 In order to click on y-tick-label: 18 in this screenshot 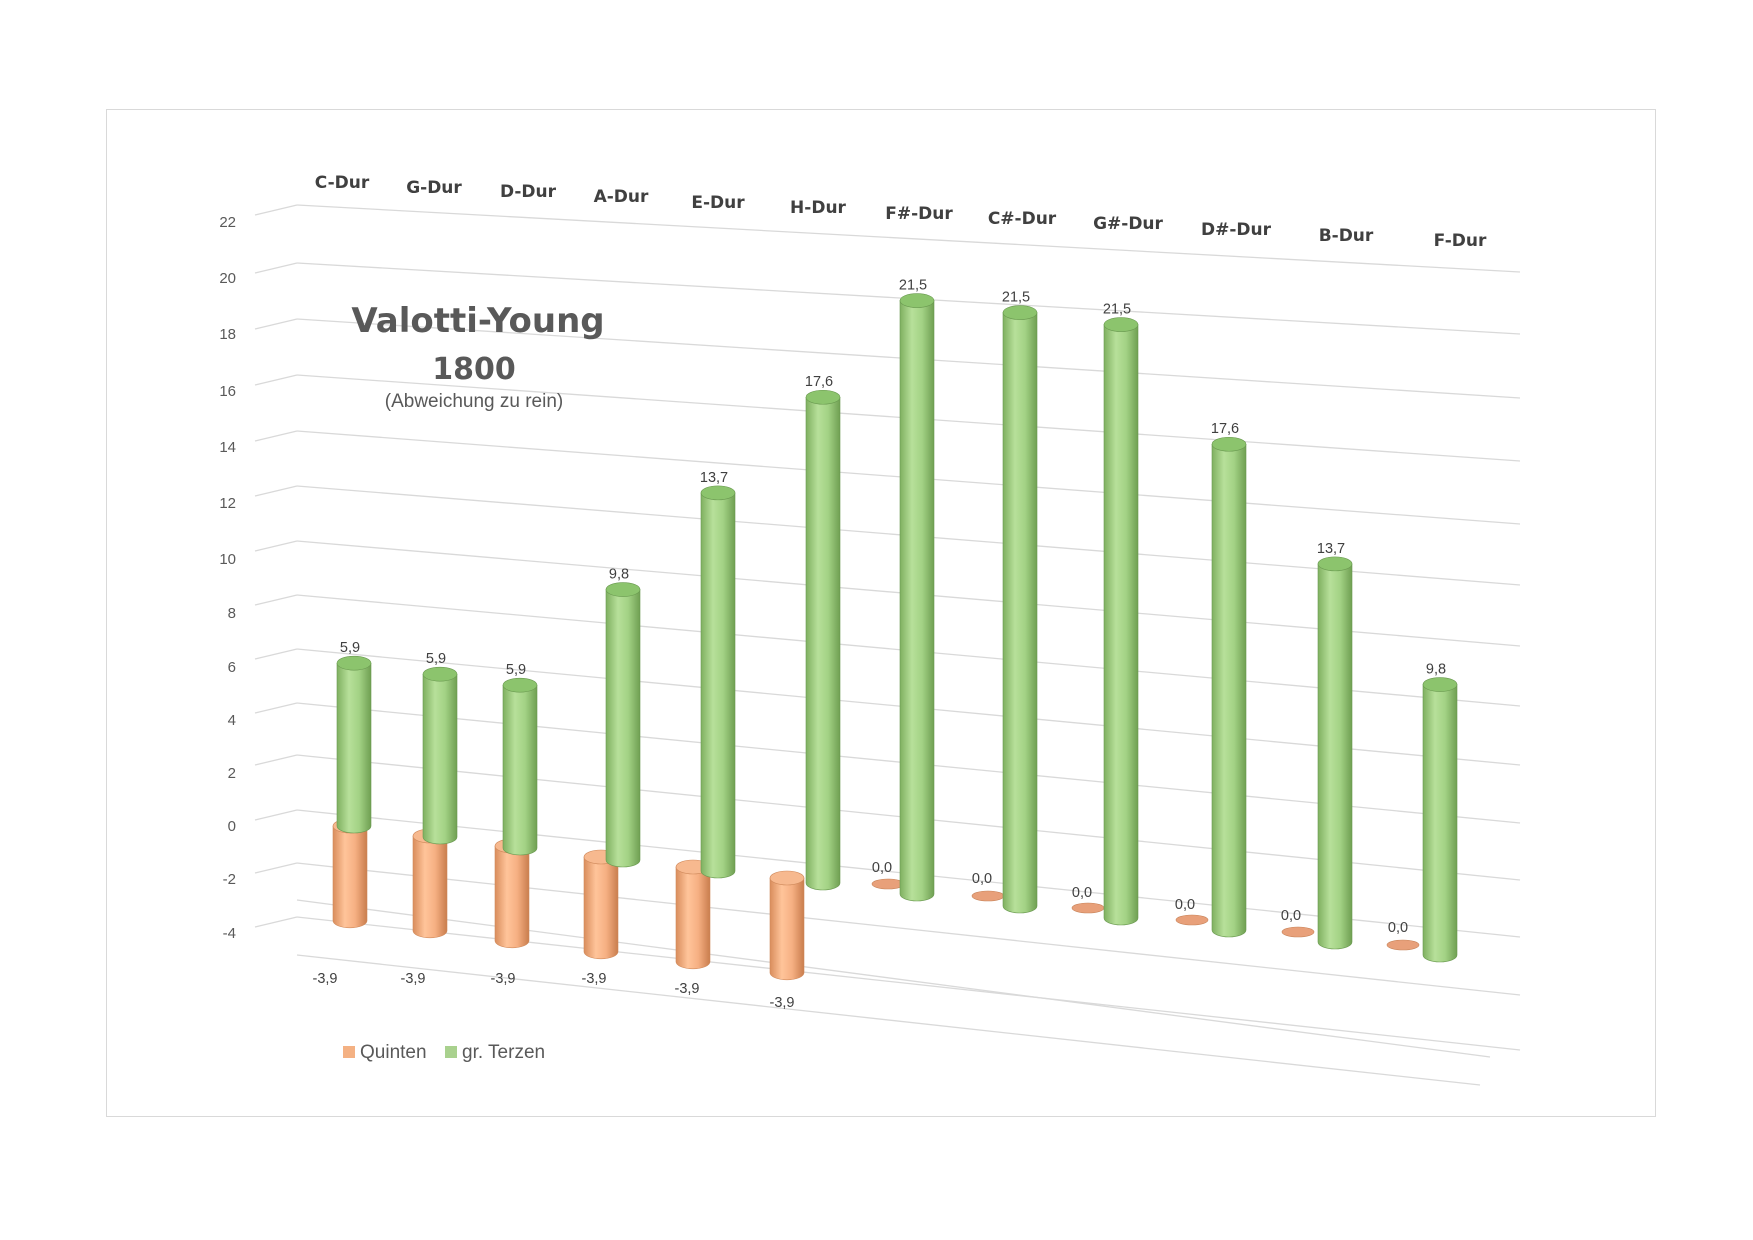, I will do `click(227, 334)`.